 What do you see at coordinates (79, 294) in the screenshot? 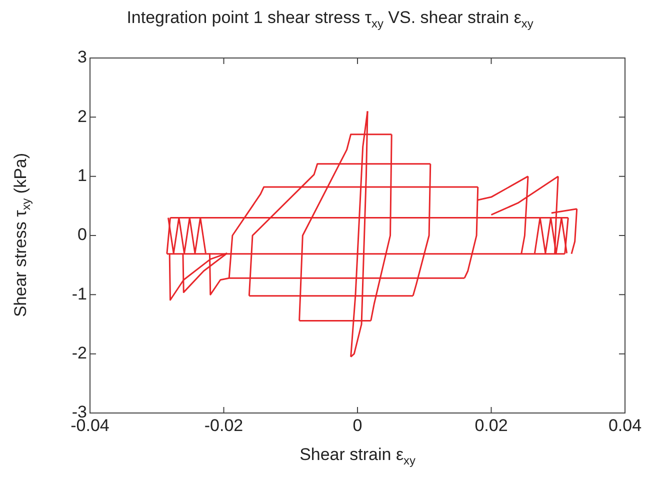
I see `y-tick-label: -1` at bounding box center [79, 294].